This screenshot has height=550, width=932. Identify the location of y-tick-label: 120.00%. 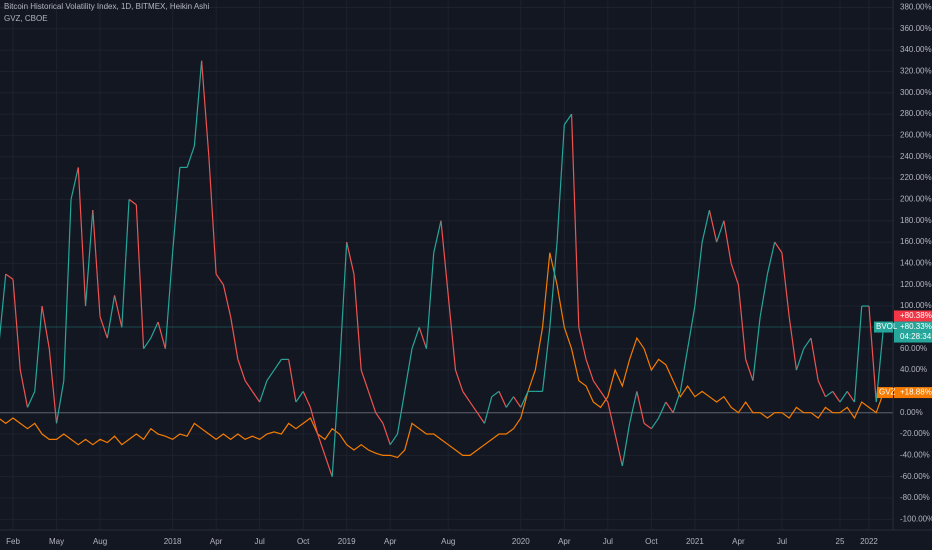
(916, 284).